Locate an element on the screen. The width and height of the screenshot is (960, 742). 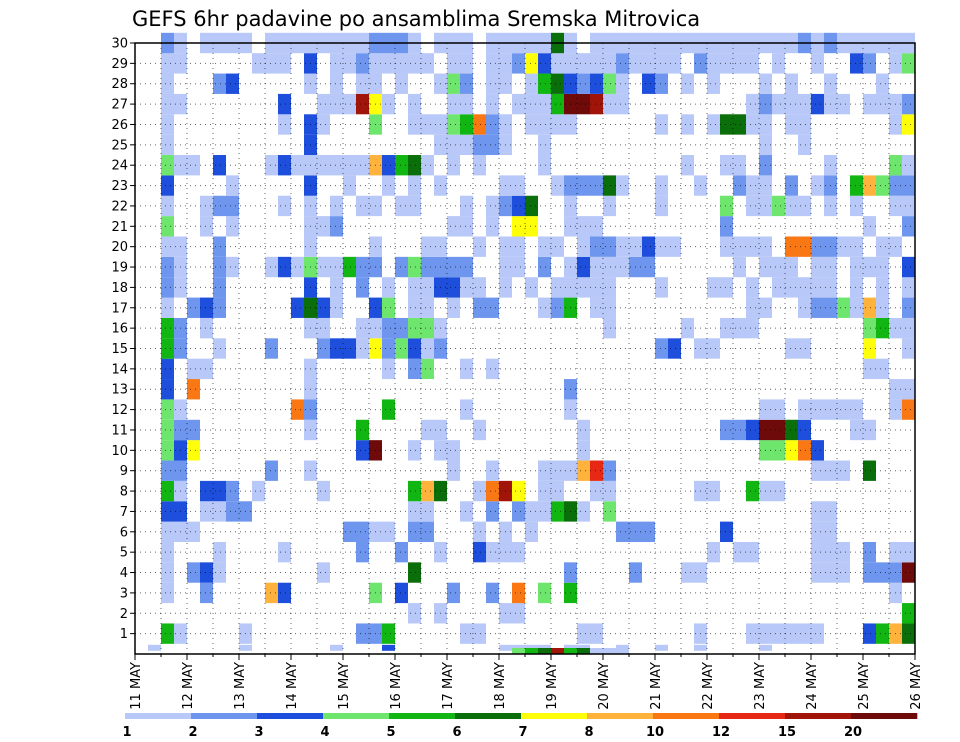
x-tick-label: 20 MAY is located at coordinates (604, 686).